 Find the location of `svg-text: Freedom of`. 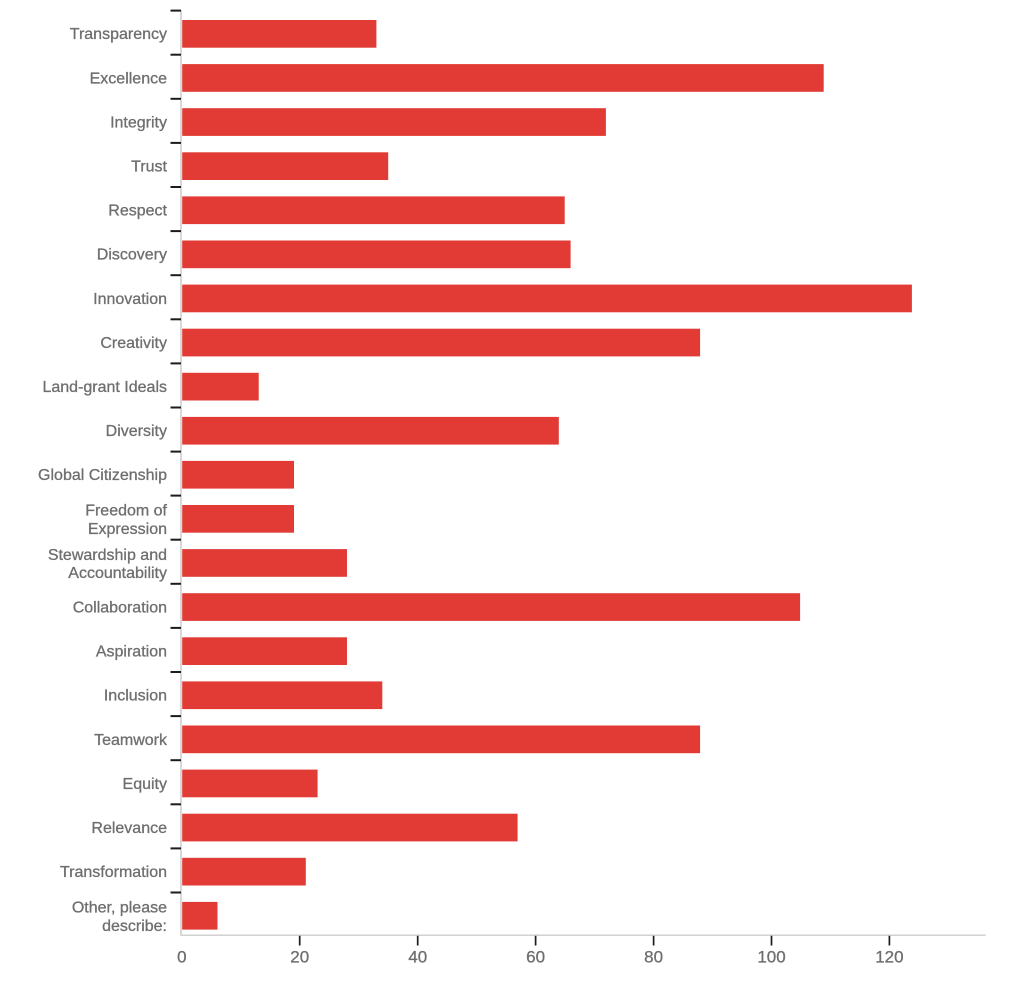

svg-text: Freedom of is located at coordinates (126, 511).